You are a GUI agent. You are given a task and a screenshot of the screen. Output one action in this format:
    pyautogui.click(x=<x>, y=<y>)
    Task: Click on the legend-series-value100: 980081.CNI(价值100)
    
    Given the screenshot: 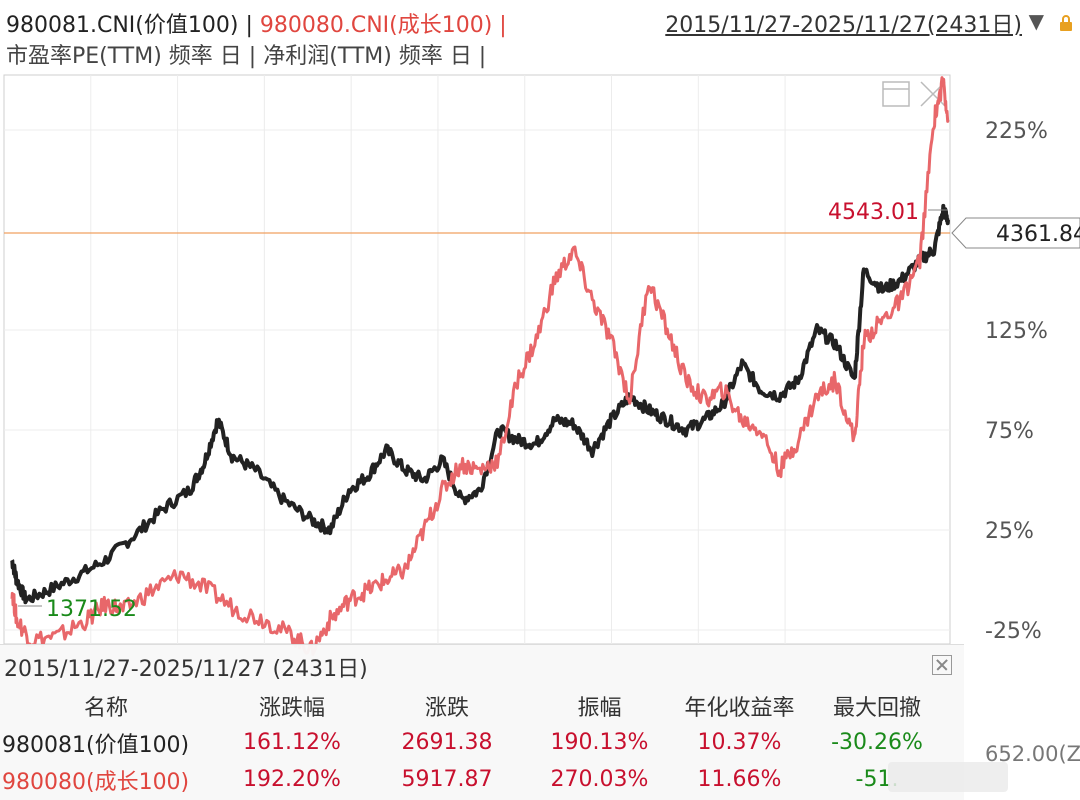 What is the action you would take?
    pyautogui.click(x=122, y=25)
    